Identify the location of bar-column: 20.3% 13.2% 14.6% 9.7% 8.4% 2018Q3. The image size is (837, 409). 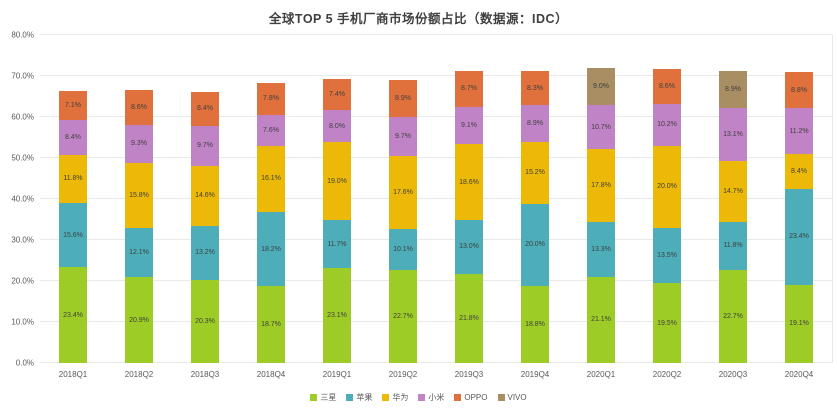
(205, 207).